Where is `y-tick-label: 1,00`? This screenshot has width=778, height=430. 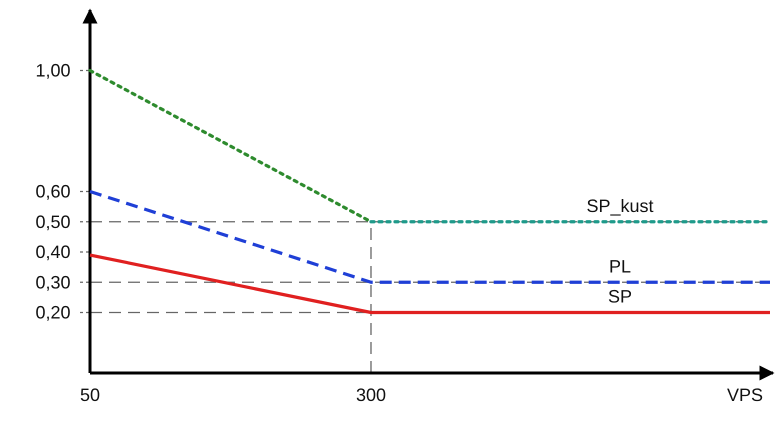
y-tick-label: 1,00 is located at coordinates (53, 70).